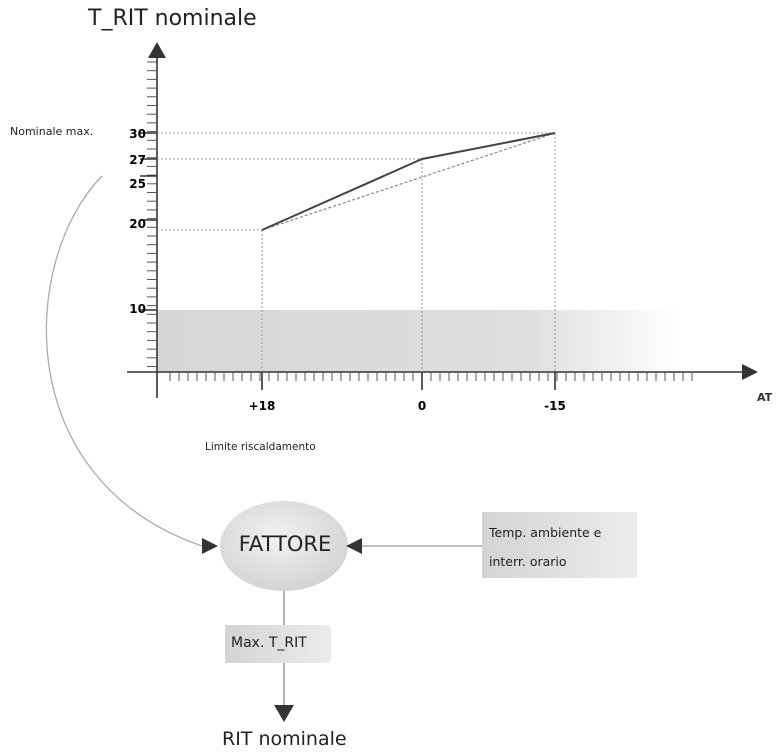 This screenshot has width=780, height=754. Describe the element at coordinates (262, 406) in the screenshot. I see `x-tick-label-plus18: +18` at that location.